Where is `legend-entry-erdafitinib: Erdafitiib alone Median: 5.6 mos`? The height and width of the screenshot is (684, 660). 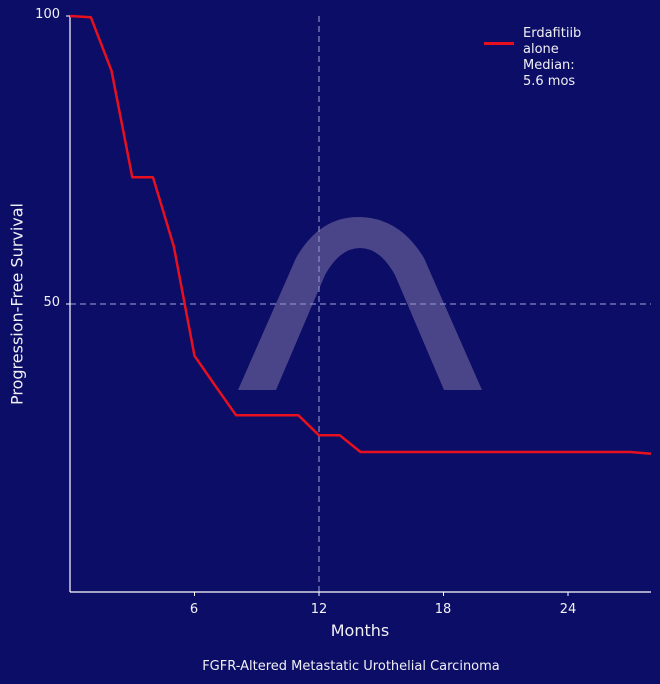 legend-entry-erdafitinib: Erdafitiib alone Median: 5.6 mos is located at coordinates (552, 58).